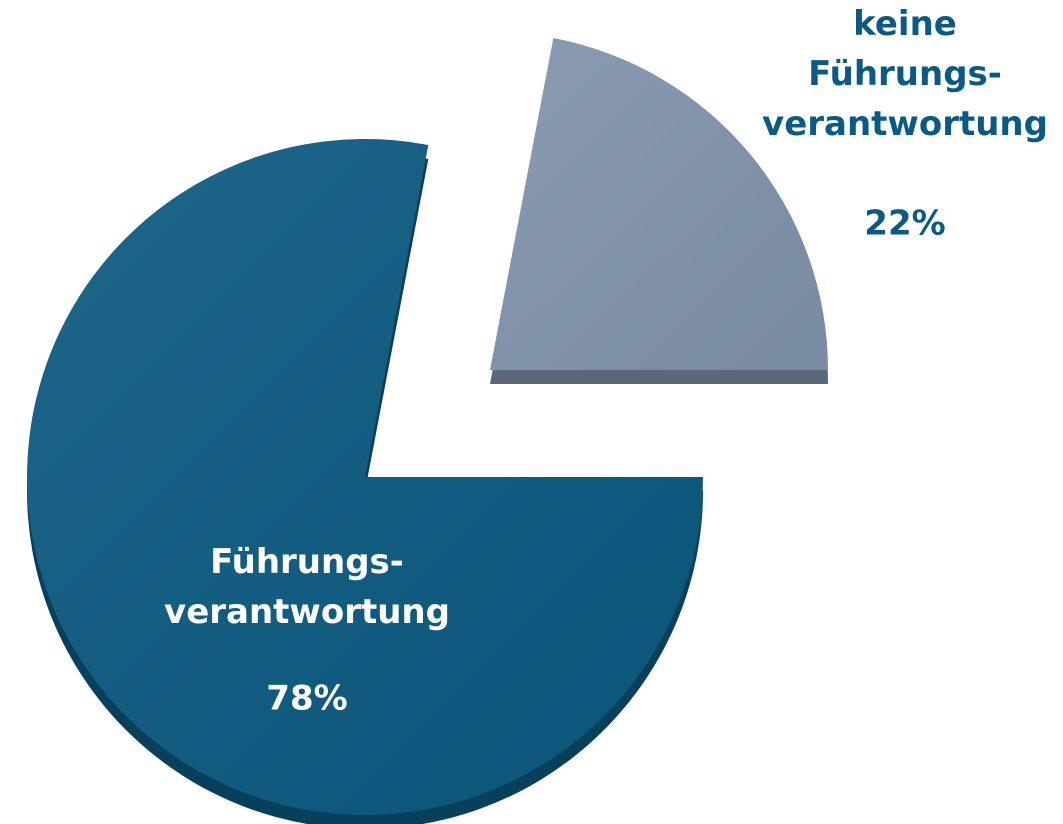 Image resolution: width=1063 pixels, height=824 pixels. I want to click on label-line: keine, so click(905, 24).